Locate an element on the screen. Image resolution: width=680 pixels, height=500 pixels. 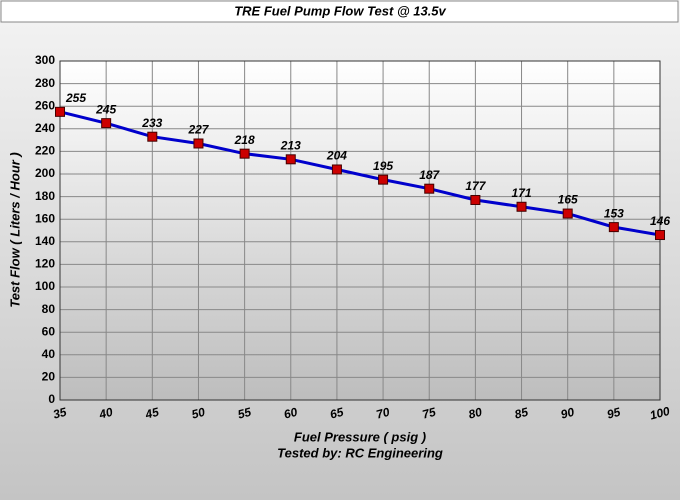
y-tick-label: 200 is located at coordinates (45, 173).